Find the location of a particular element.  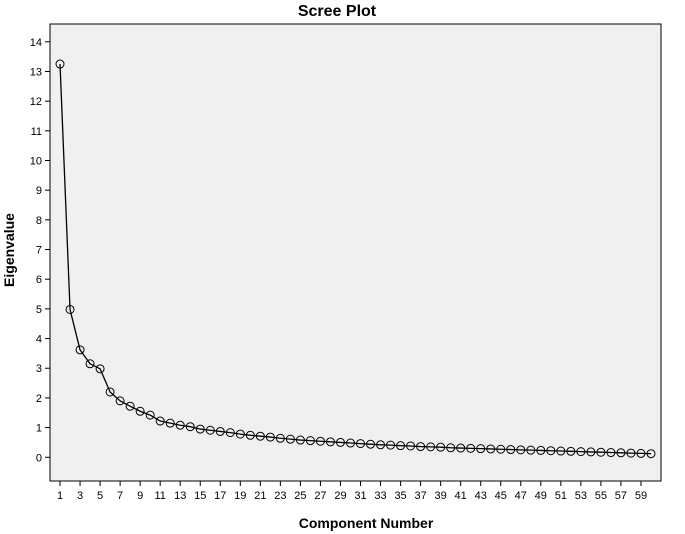

y-tick-label: 9 is located at coordinates (39, 191).